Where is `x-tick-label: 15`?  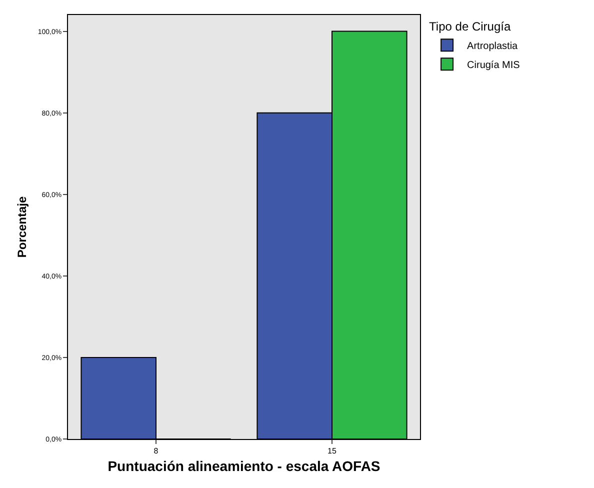
x-tick-label: 15 is located at coordinates (332, 451).